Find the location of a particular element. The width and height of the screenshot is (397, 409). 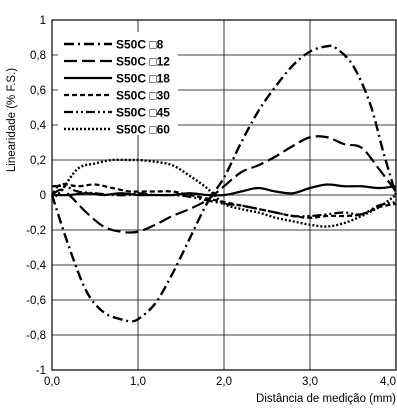

y-tick-label: 0,2 is located at coordinates (38, 161).